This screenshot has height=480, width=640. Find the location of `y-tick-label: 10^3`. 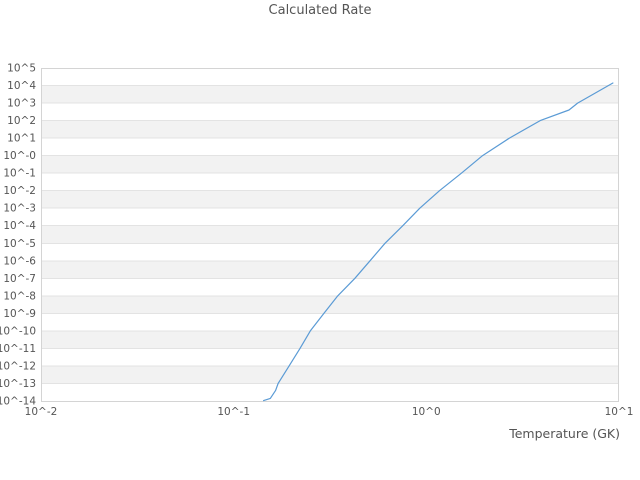

y-tick-label: 10^3 is located at coordinates (21, 104).